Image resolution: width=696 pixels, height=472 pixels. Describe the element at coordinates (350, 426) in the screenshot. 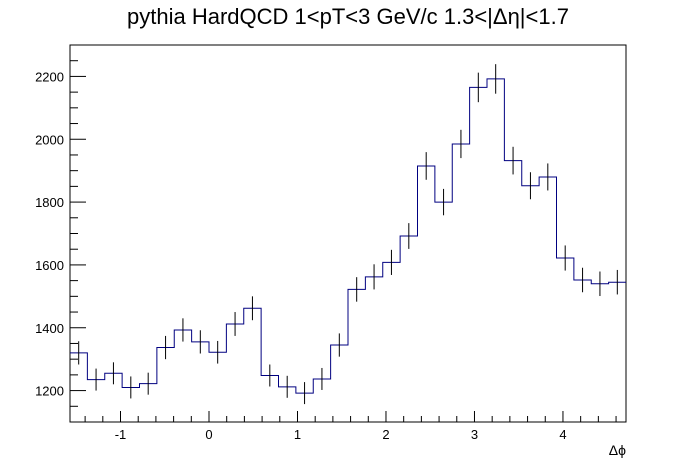

I see `x-axis: -1 0 1 2 3 4` at that location.